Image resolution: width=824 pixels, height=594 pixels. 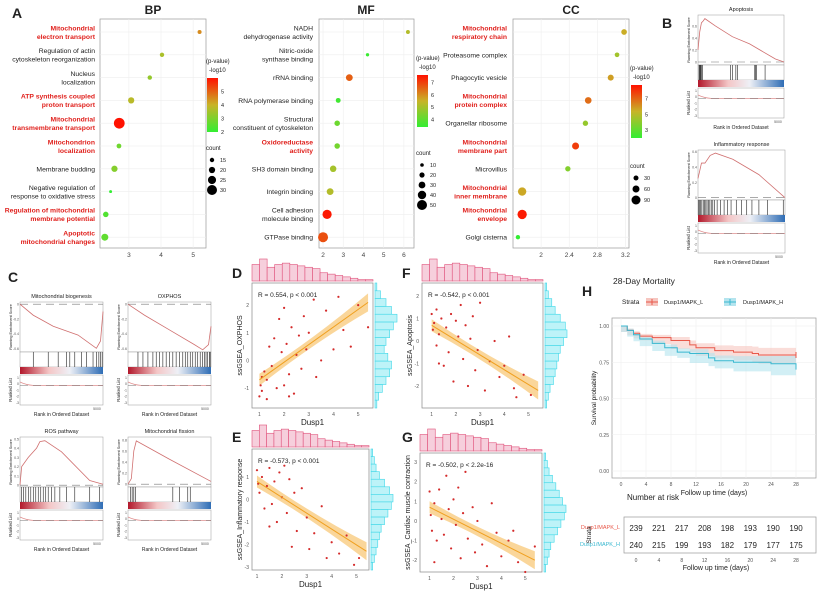 What do you see at coordinates (223, 161) in the screenshot?
I see `size-legend-label: 15` at bounding box center [223, 161].